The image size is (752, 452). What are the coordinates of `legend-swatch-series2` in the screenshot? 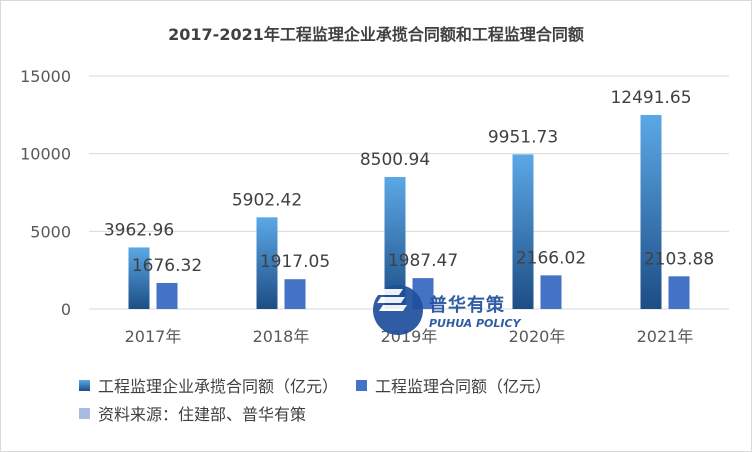 It's located at (362, 385).